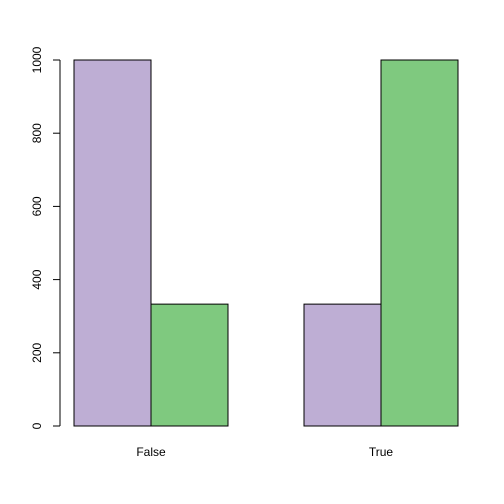 Image resolution: width=504 pixels, height=504 pixels. What do you see at coordinates (37, 425) in the screenshot?
I see `y-tick-label: 0` at bounding box center [37, 425].